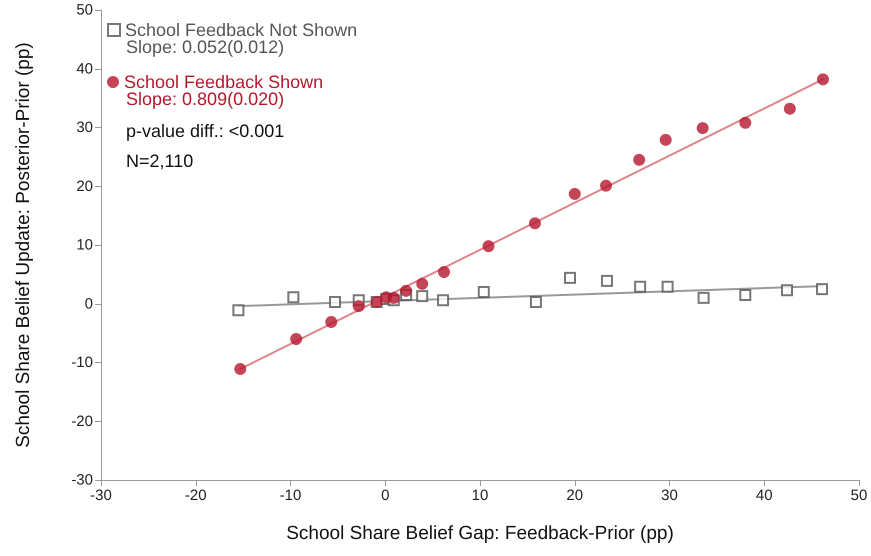 The image size is (871, 556). I want to click on x-tick-label: -30, so click(101, 495).